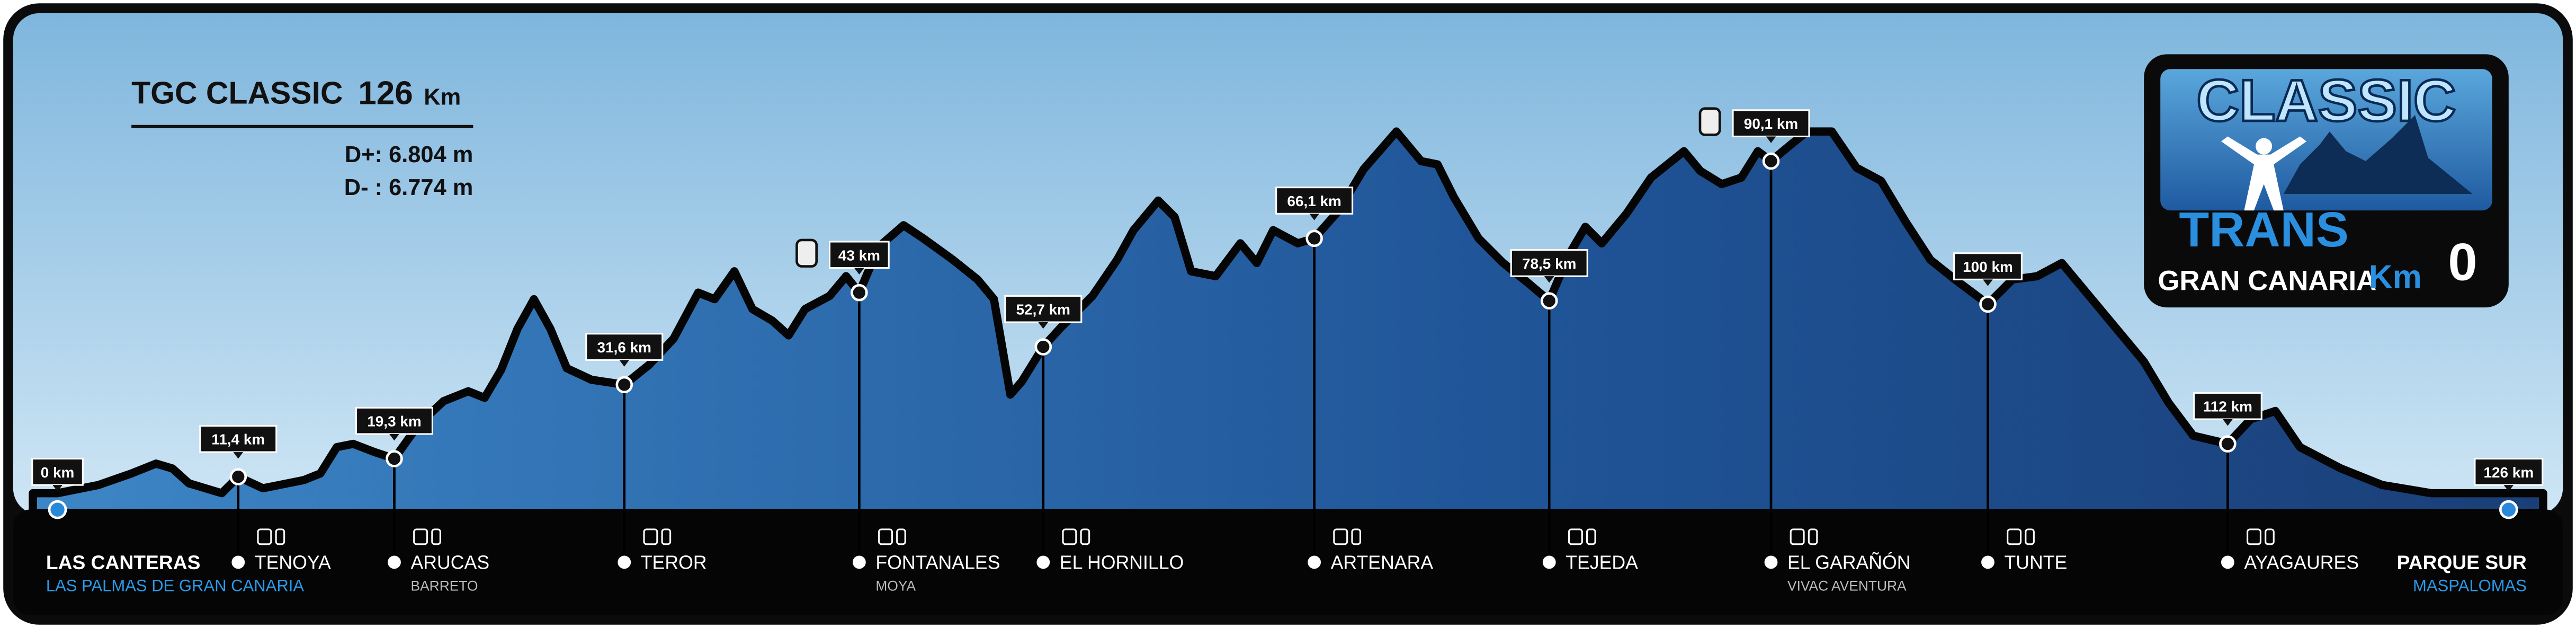 The width and height of the screenshot is (2576, 628). I want to click on place-name: TEJEDA, so click(1602, 562).